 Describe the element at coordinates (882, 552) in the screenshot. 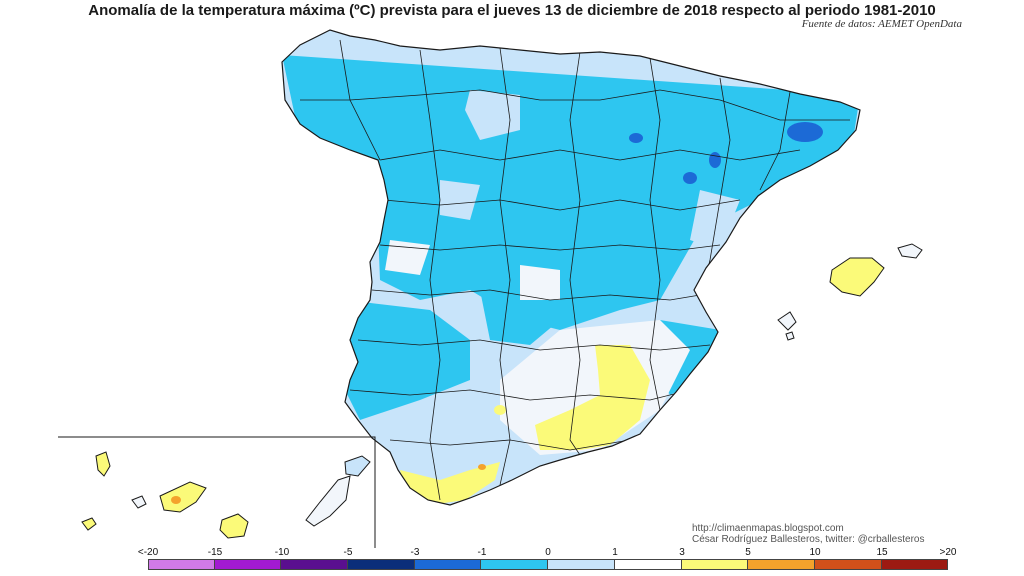

I see `legend-tick: 15` at that location.